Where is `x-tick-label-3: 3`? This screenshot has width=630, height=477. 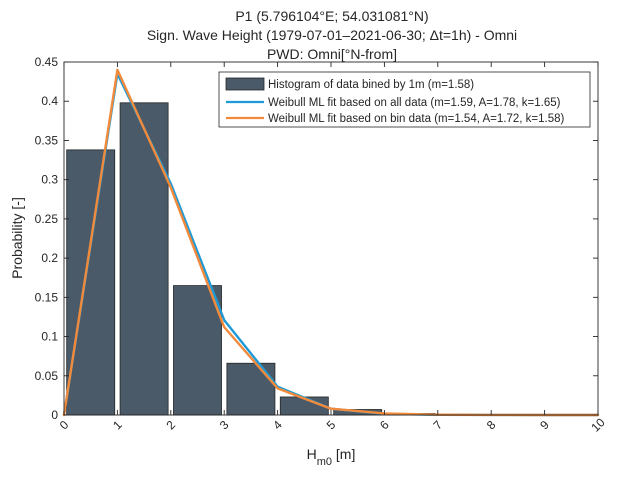 x-tick-label-3: 3 is located at coordinates (224, 424).